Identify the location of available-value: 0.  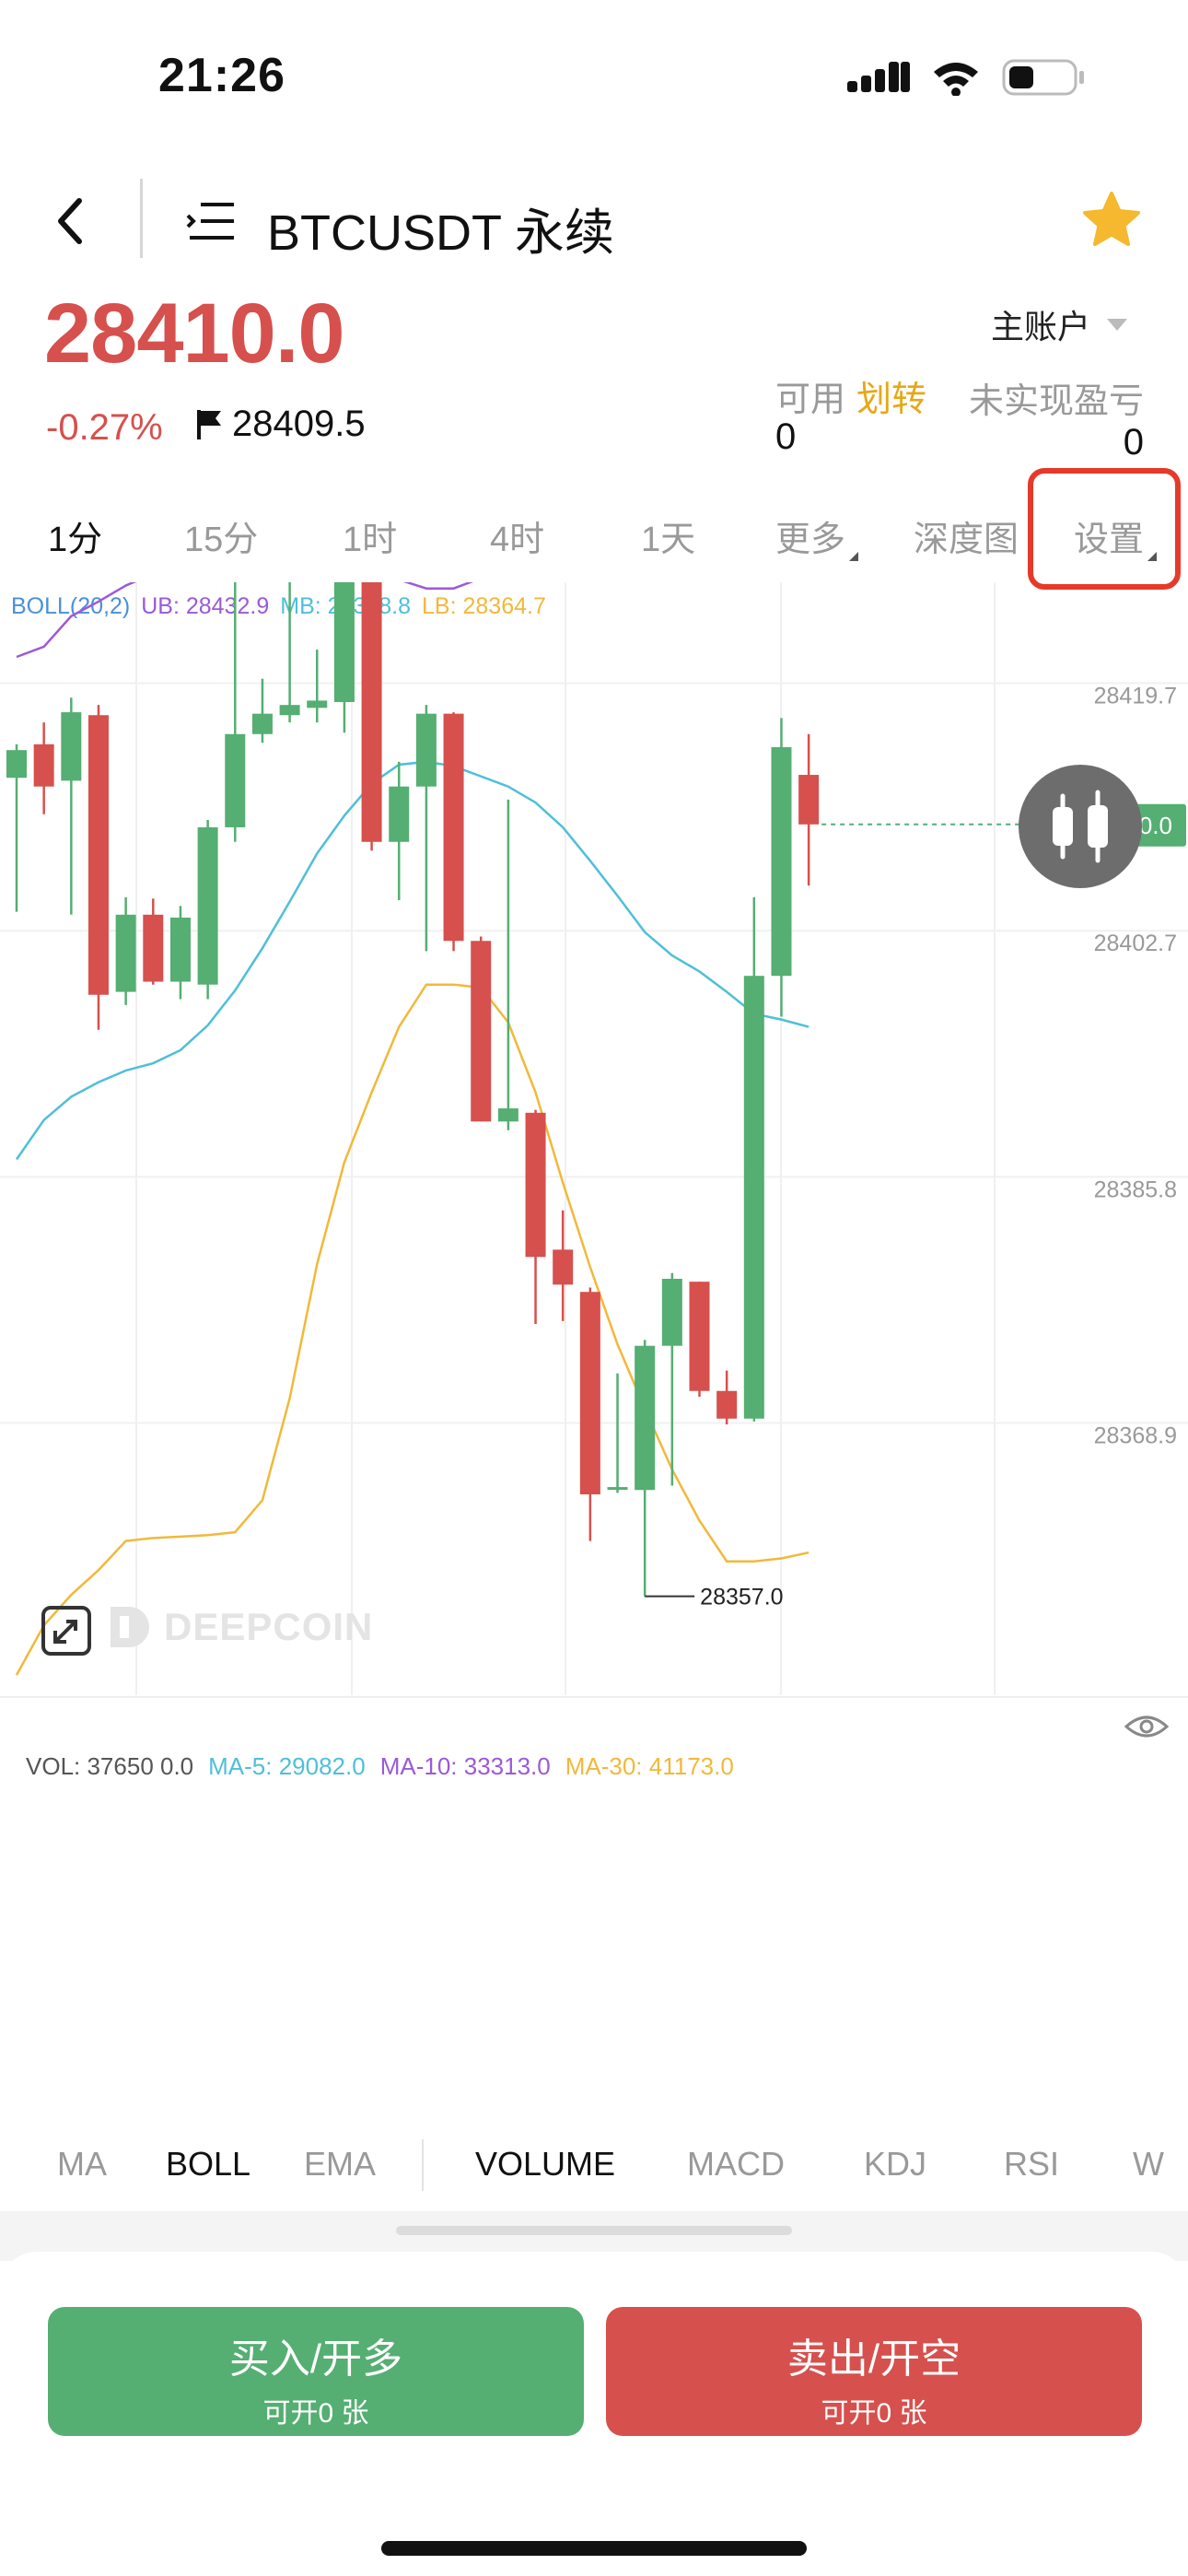
(786, 436).